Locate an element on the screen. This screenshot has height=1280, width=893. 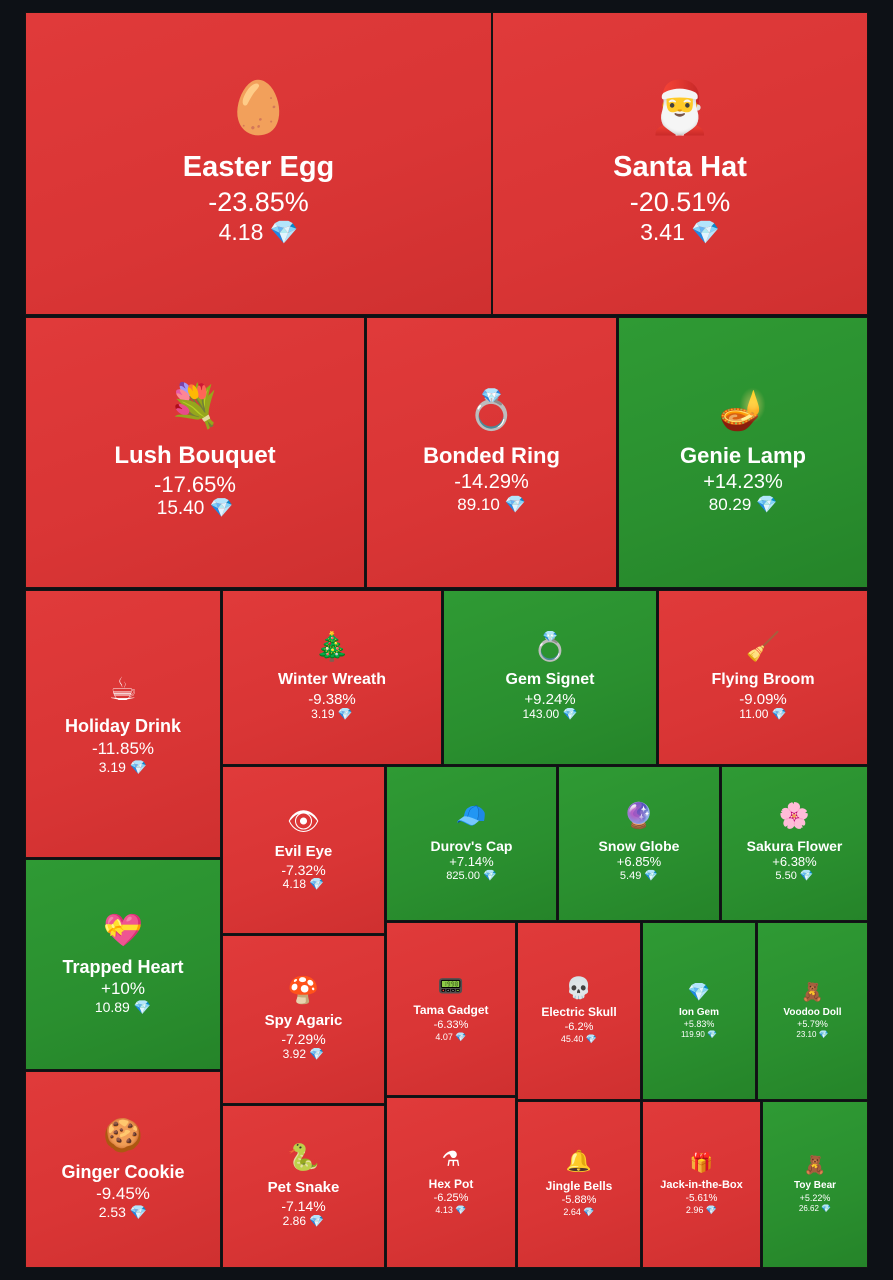
price-value: 26.62 is located at coordinates (810, 1208).